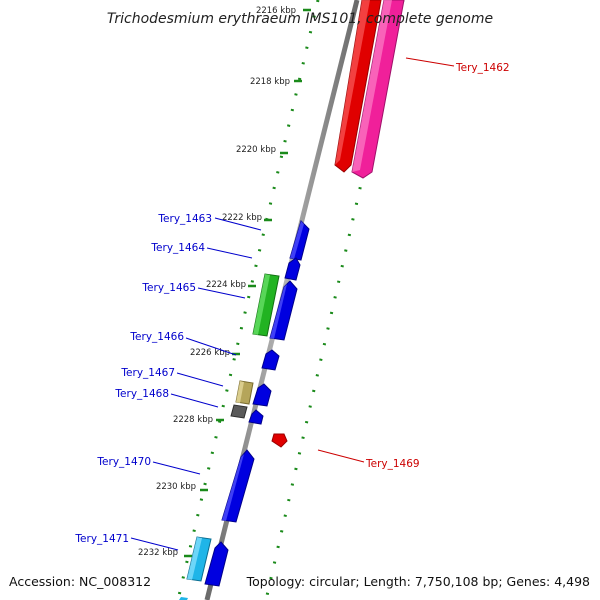  What do you see at coordinates (101, 539) in the screenshot?
I see `gene-label-tery-1471: Tery_1471` at bounding box center [101, 539].